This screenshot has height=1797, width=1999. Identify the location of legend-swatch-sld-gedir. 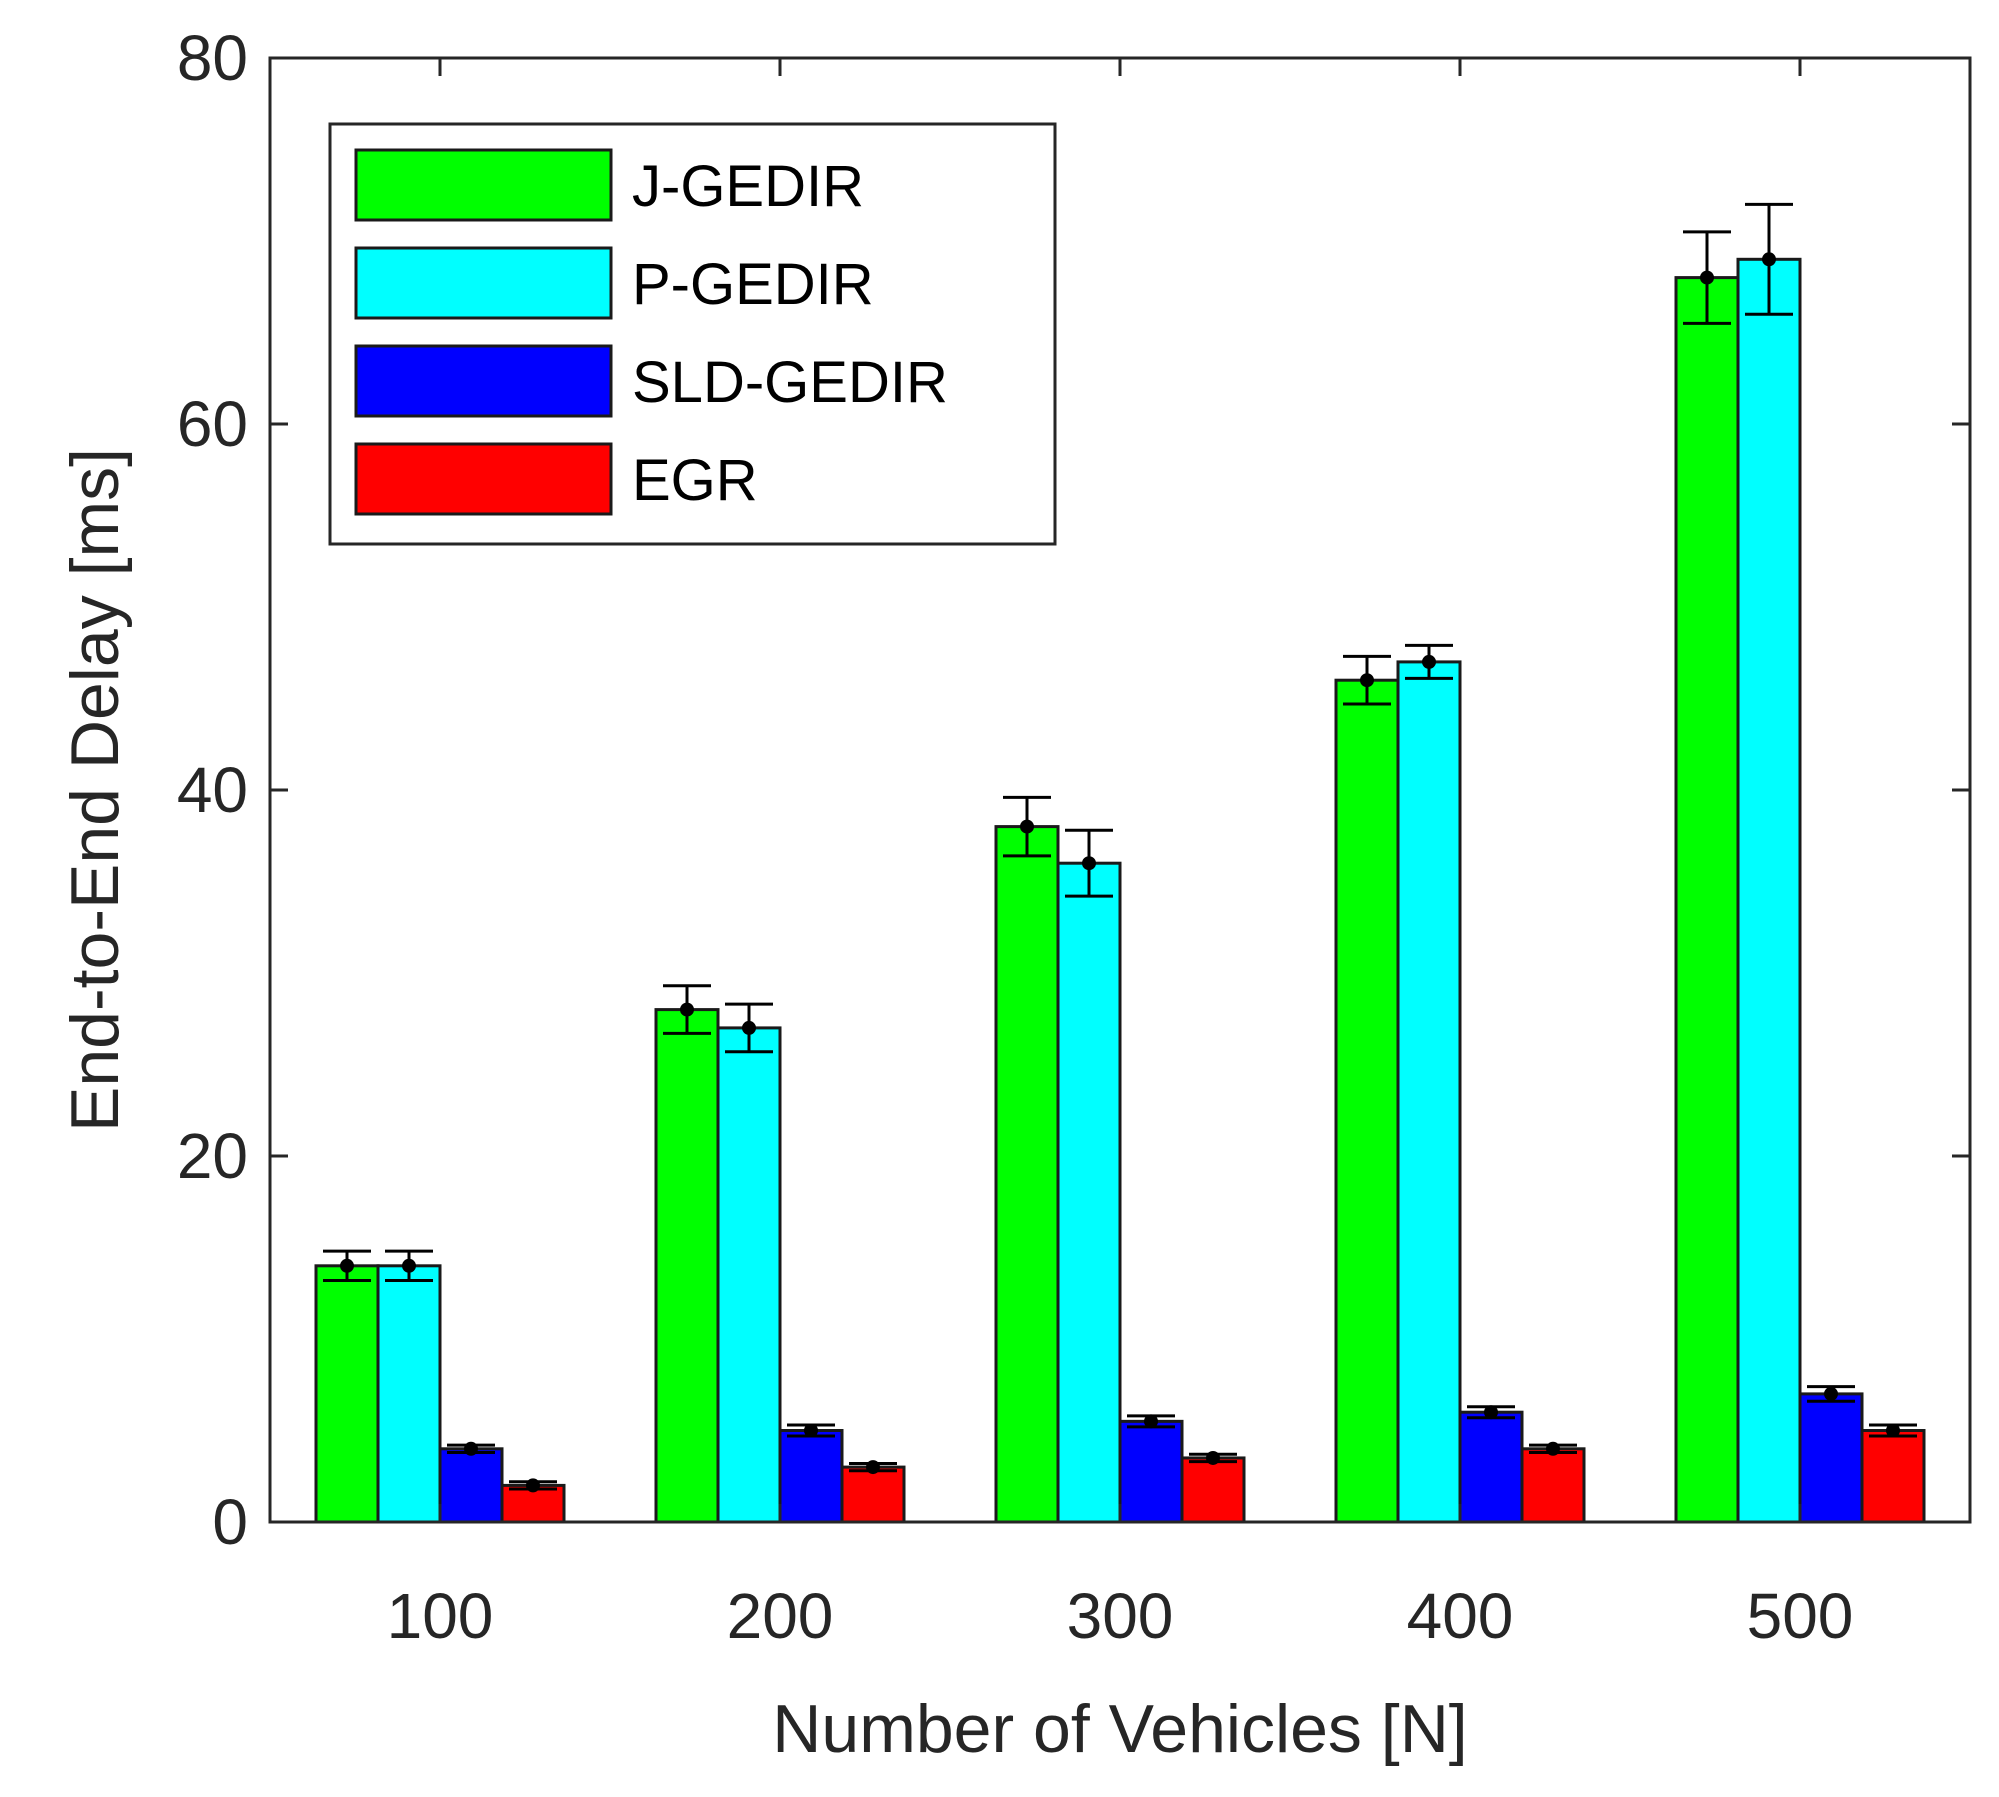
(483, 381).